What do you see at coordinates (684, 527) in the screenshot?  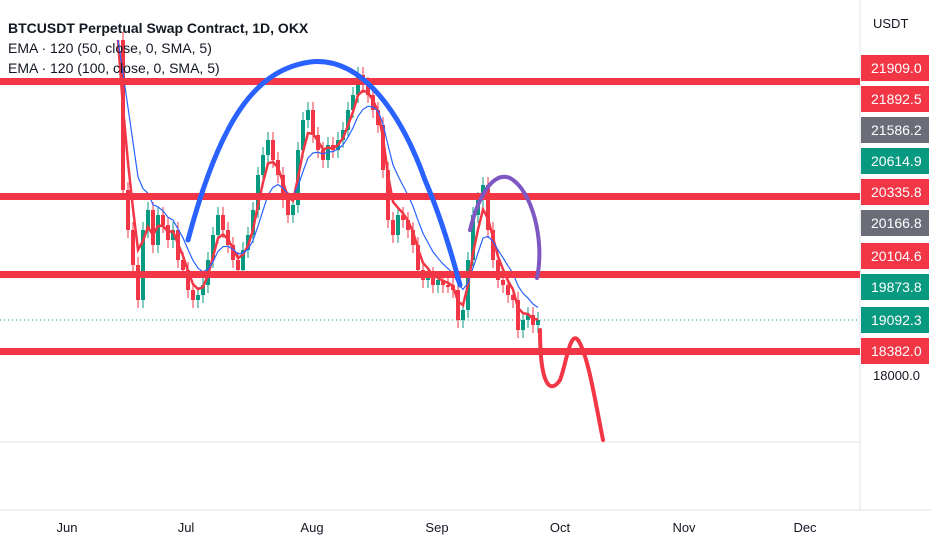 I see `time-tick-label: Nov` at bounding box center [684, 527].